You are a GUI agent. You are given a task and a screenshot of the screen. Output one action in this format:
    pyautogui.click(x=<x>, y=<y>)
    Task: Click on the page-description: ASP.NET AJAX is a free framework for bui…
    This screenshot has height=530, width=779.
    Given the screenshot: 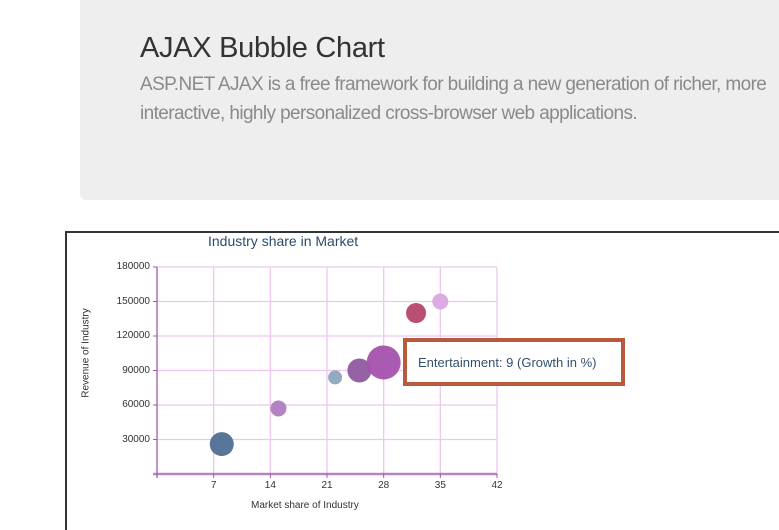 What is the action you would take?
    pyautogui.click(x=453, y=99)
    